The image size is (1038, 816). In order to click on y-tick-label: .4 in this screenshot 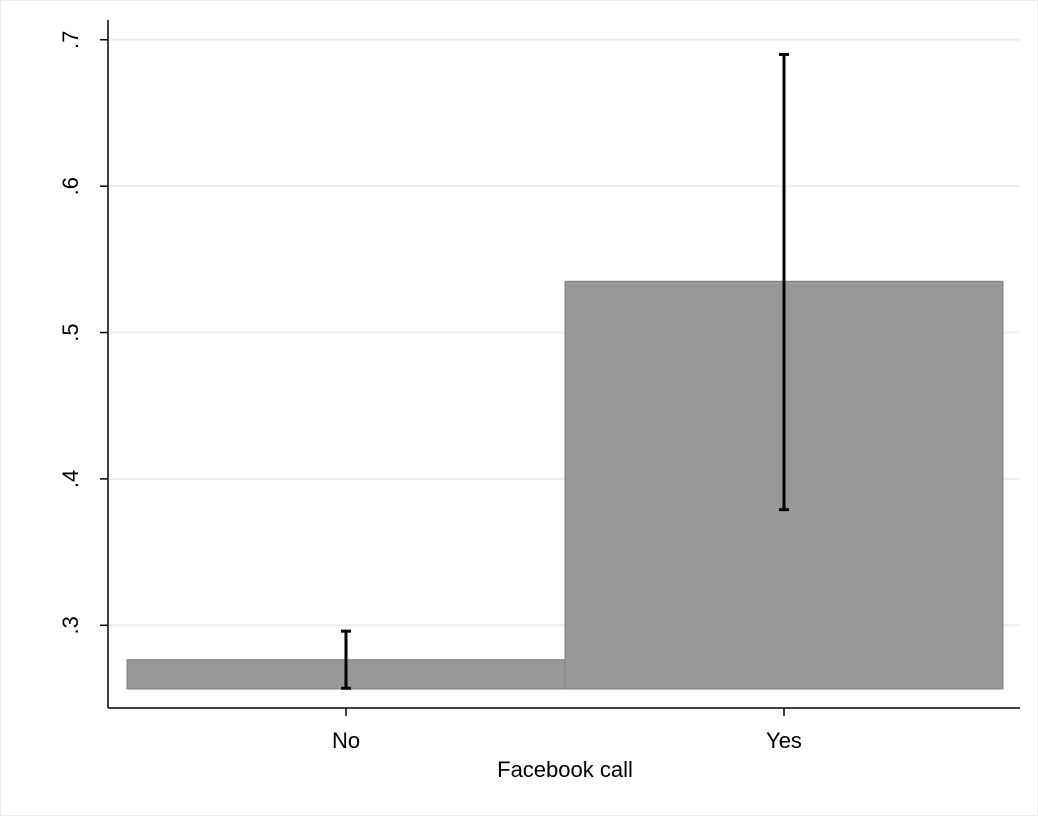, I will do `click(70, 479)`.